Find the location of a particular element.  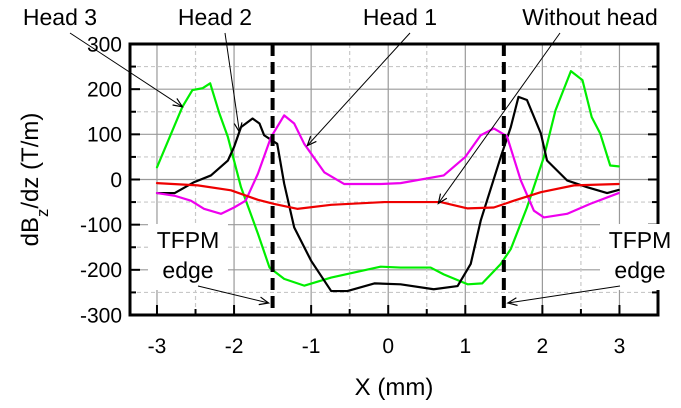

annotation: Head 2 is located at coordinates (215, 17).